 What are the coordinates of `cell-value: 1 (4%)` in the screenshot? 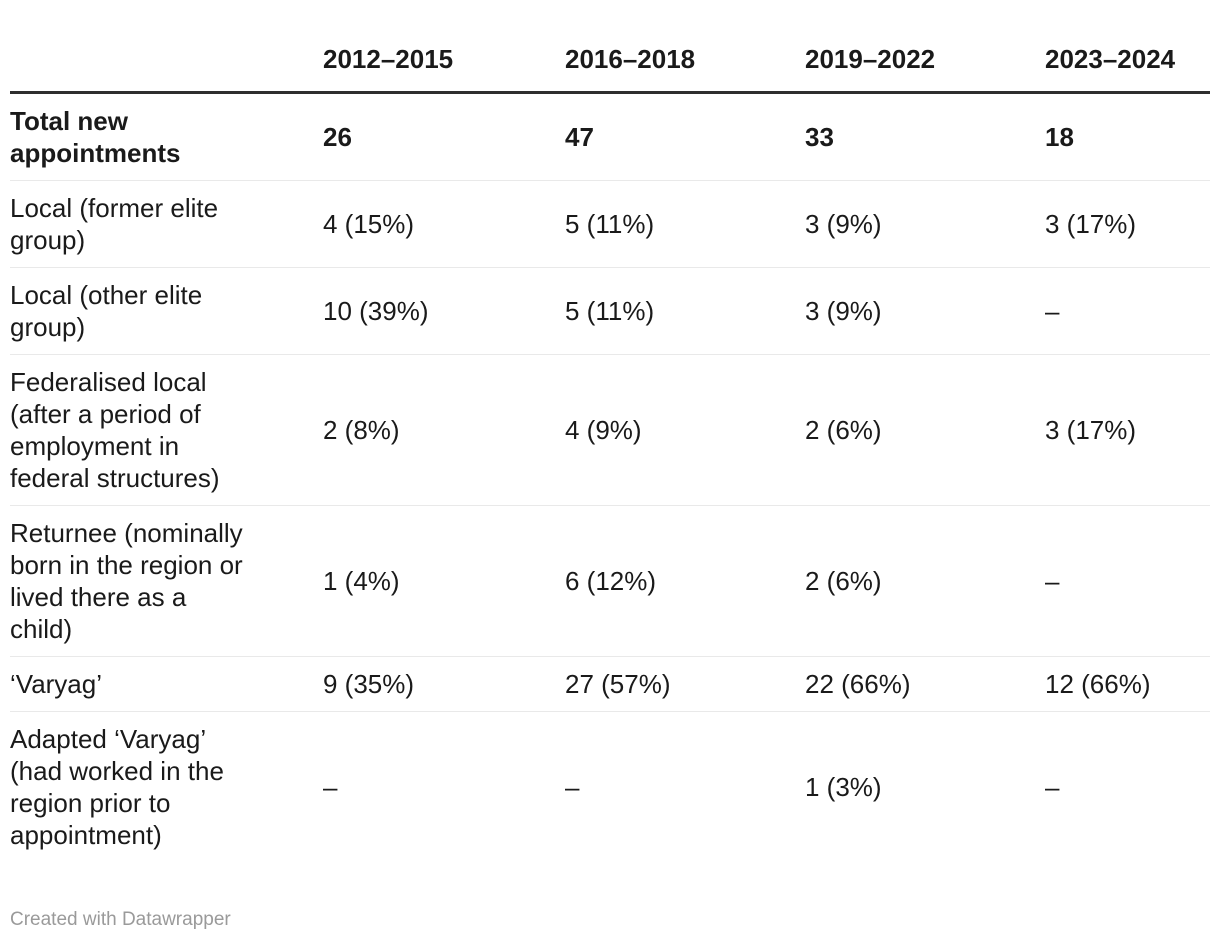 It's located at (444, 581).